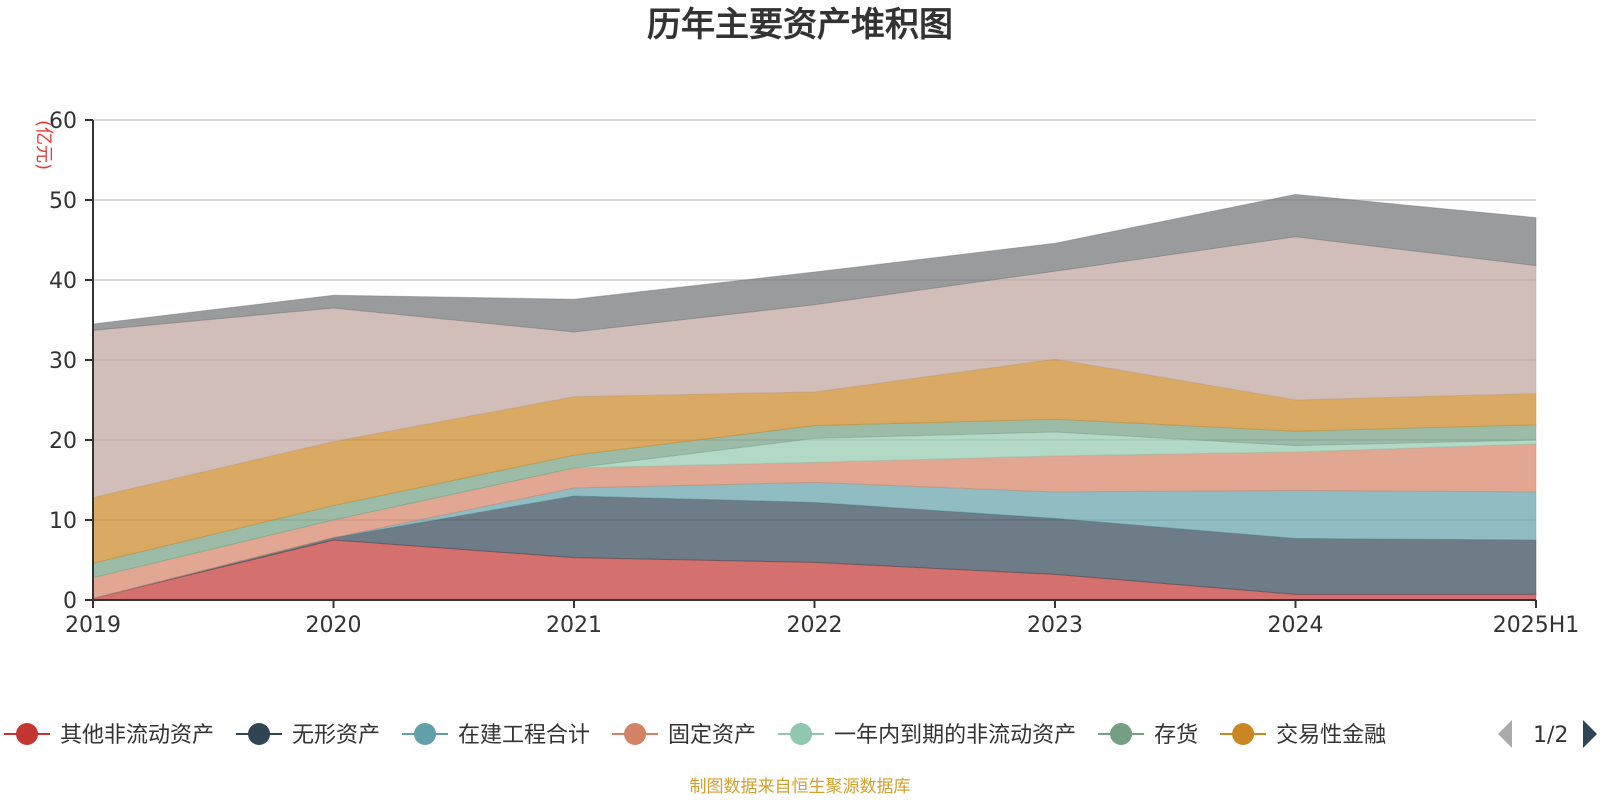 Image resolution: width=1600 pixels, height=800 pixels. What do you see at coordinates (93, 625) in the screenshot?
I see `x-tick-label: 2019` at bounding box center [93, 625].